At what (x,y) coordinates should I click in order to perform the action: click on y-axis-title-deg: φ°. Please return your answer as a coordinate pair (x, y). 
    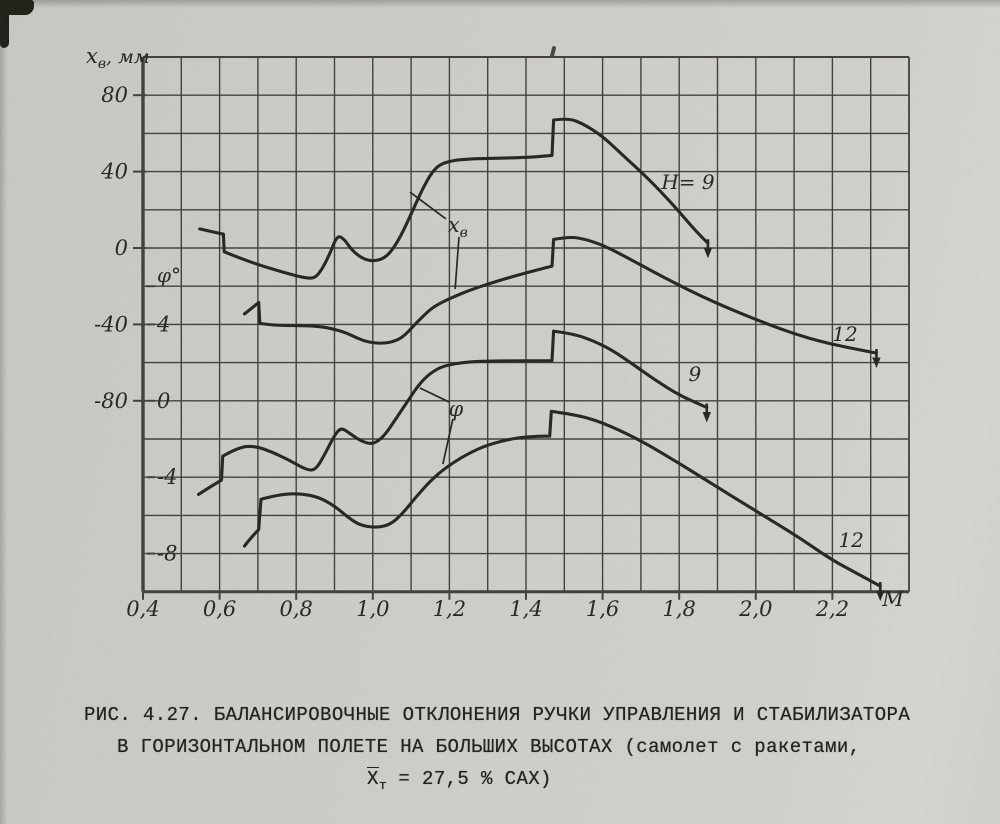
    Looking at the image, I should click on (169, 275).